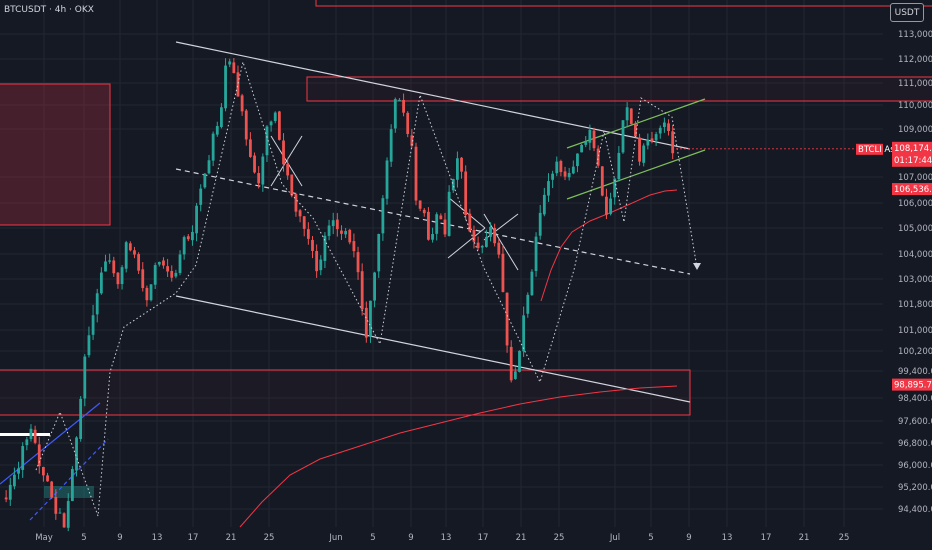 This screenshot has height=550, width=932. I want to click on pattern-x-1b, so click(286, 161).